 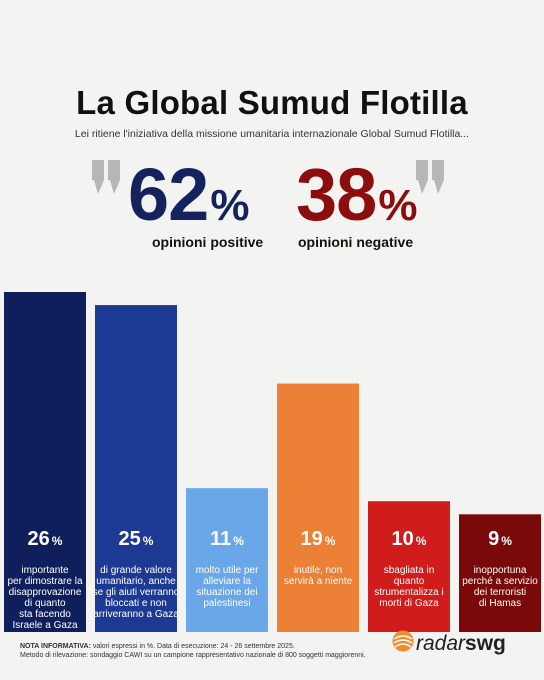 I want to click on bar-value-label-4: 19%, so click(x=318, y=539).